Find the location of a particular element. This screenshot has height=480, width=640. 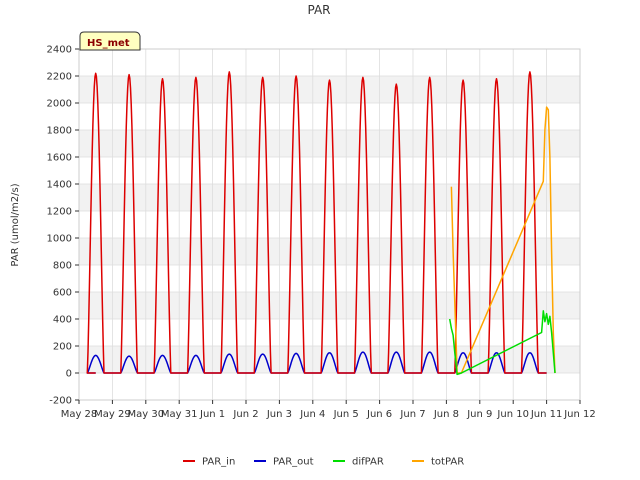

legend-label: totPAR is located at coordinates (447, 462).